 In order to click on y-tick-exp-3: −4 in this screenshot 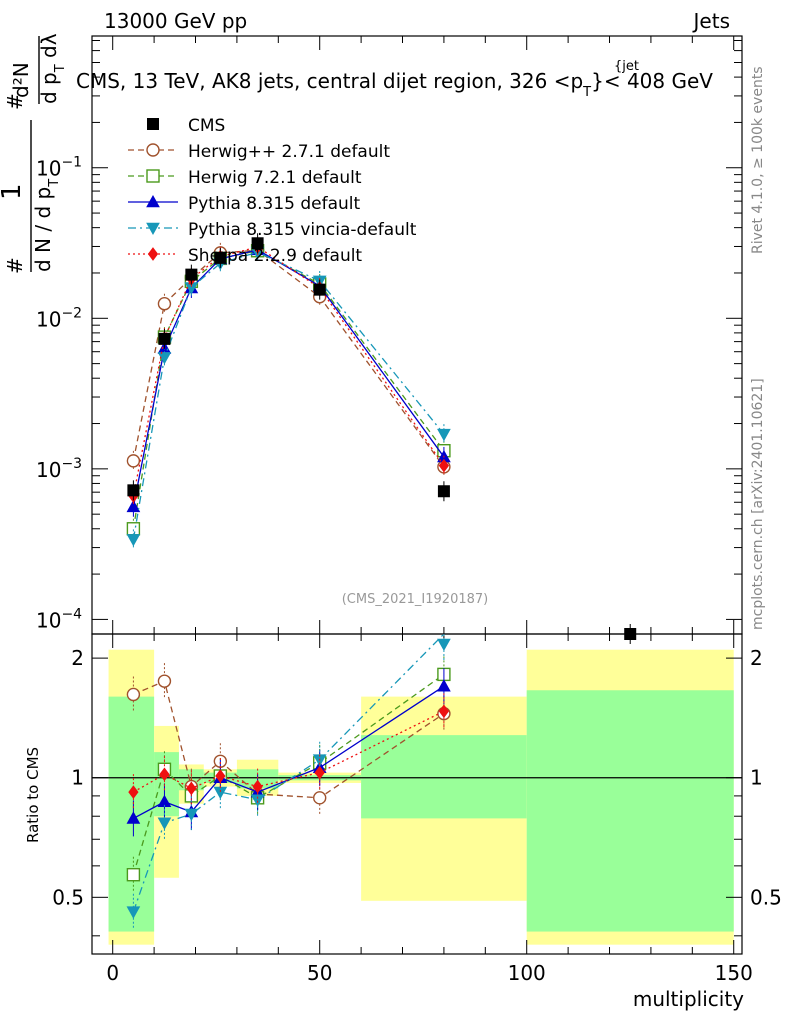, I will do `click(71, 614)`.